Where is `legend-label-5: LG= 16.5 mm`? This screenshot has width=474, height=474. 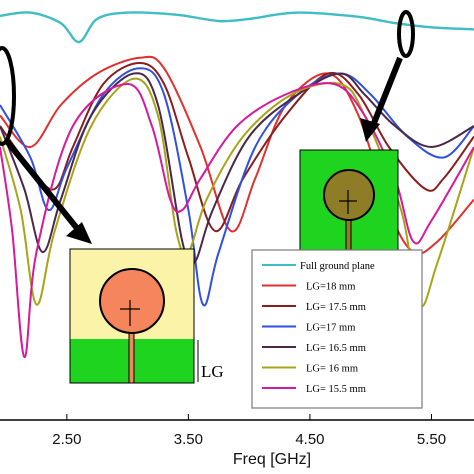 legend-label-5: LG= 16.5 mm is located at coordinates (336, 348).